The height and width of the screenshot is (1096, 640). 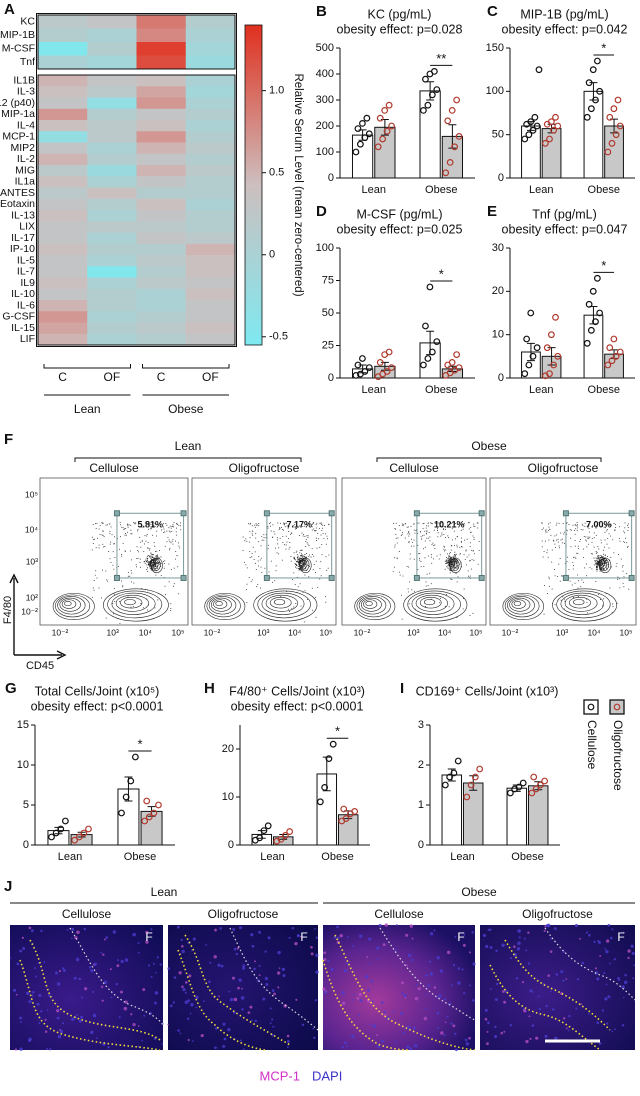 What do you see at coordinates (498, 335) in the screenshot?
I see `y-tick-label: 10` at bounding box center [498, 335].